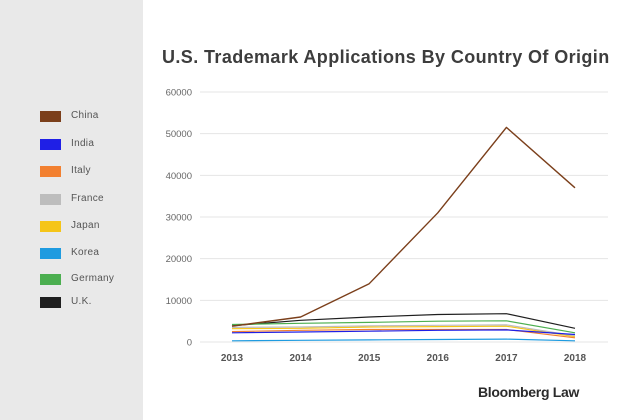 The height and width of the screenshot is (420, 636). What do you see at coordinates (85, 115) in the screenshot?
I see `legend-label: China` at bounding box center [85, 115].